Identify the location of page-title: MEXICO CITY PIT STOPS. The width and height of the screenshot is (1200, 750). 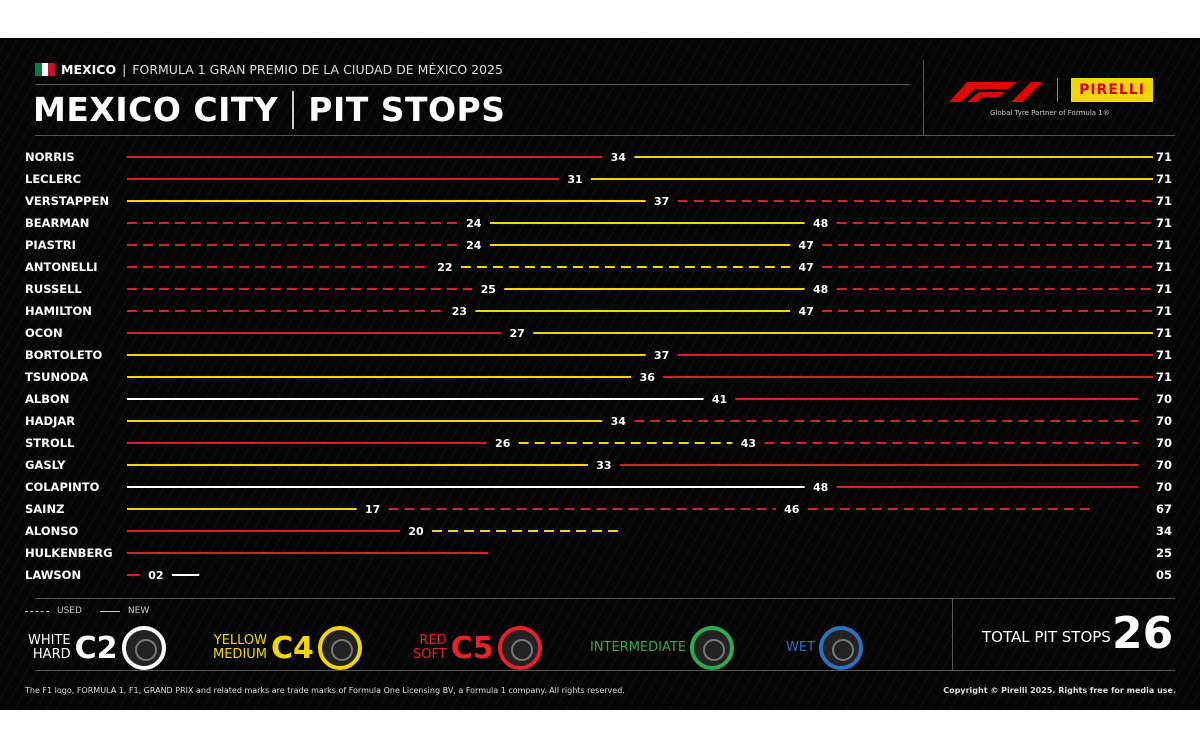
(269, 109).